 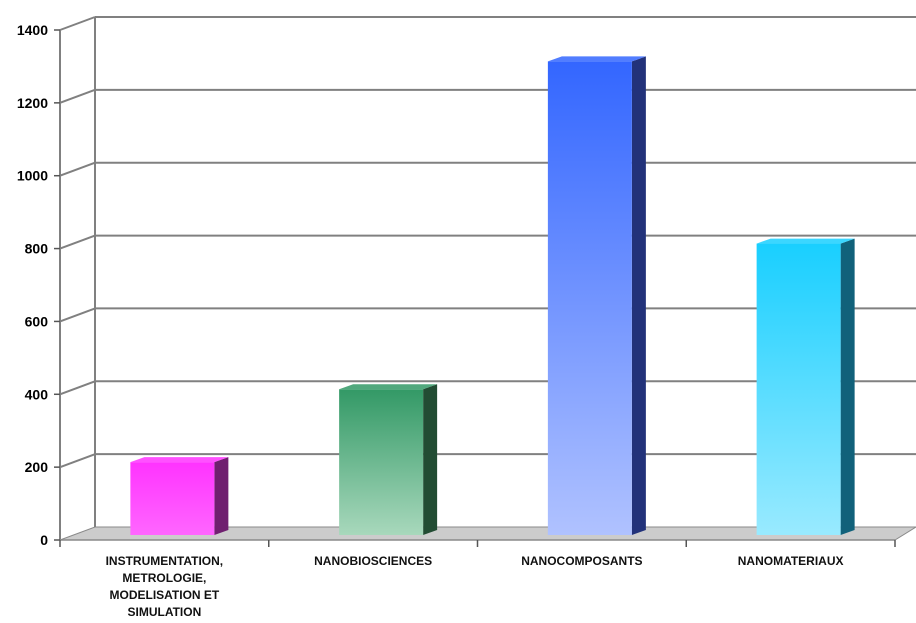 What do you see at coordinates (32, 30) in the screenshot?
I see `y-tick-label: 1400` at bounding box center [32, 30].